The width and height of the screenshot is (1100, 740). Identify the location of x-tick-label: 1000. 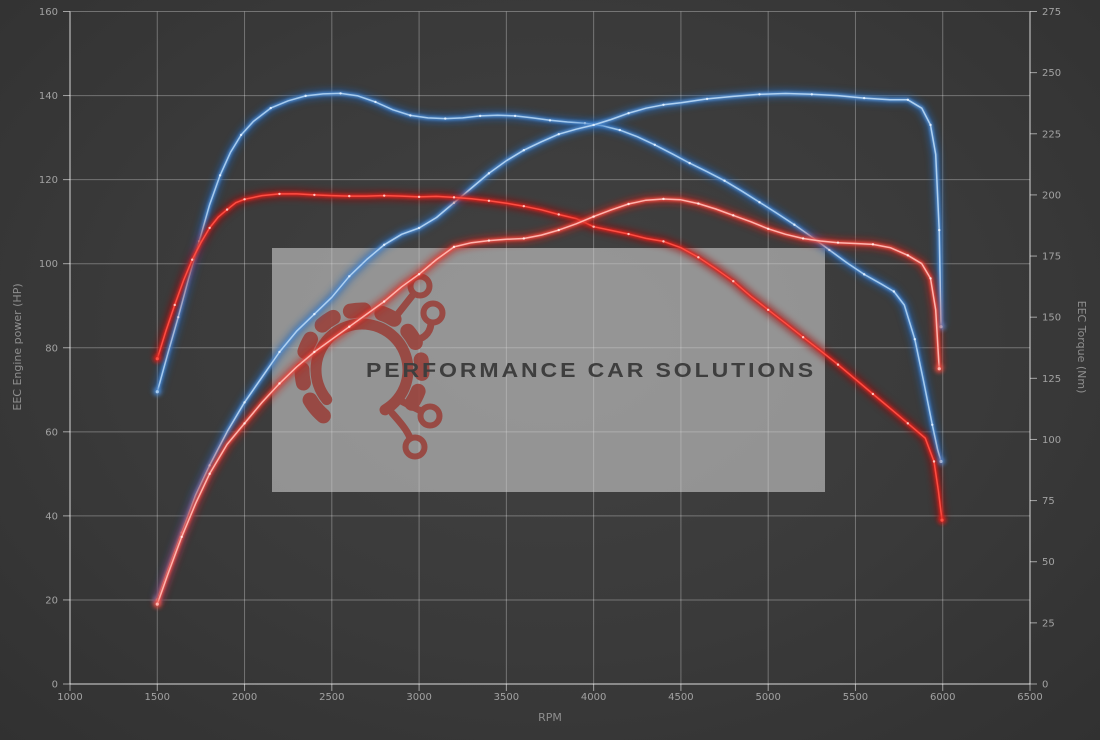
(69, 697).